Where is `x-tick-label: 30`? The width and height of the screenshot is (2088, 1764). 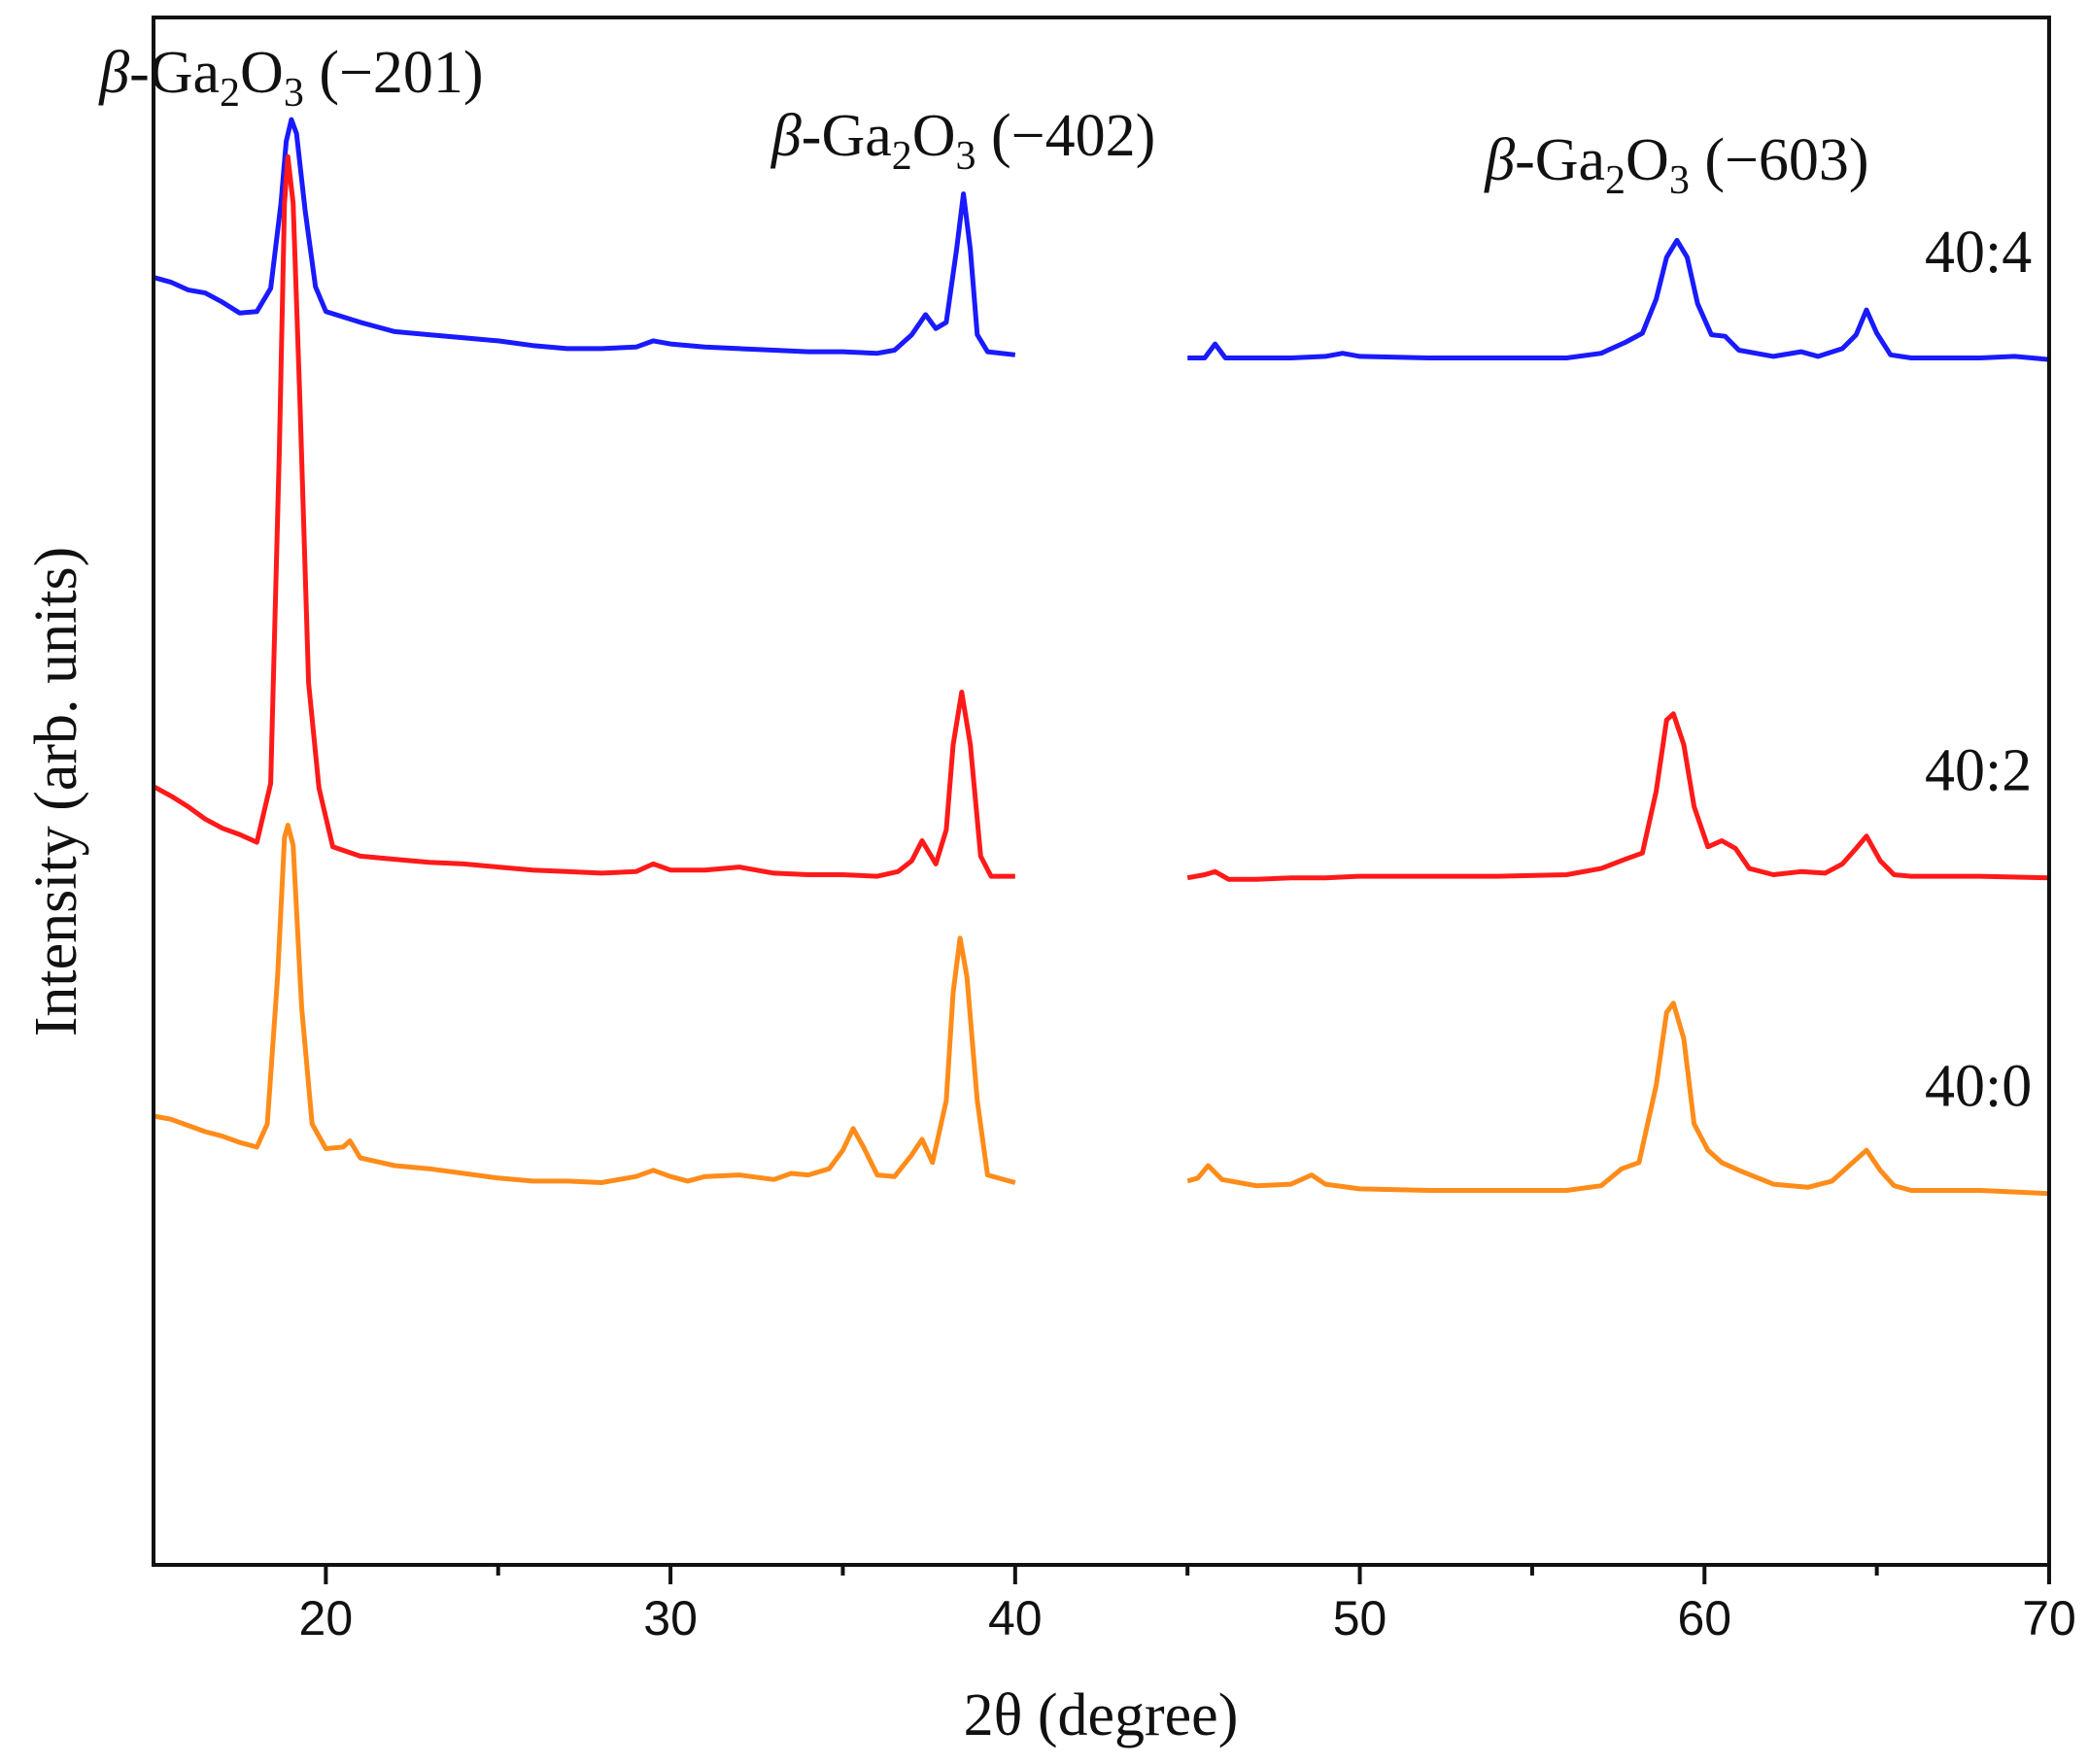 x-tick-label: 30 is located at coordinates (671, 1618).